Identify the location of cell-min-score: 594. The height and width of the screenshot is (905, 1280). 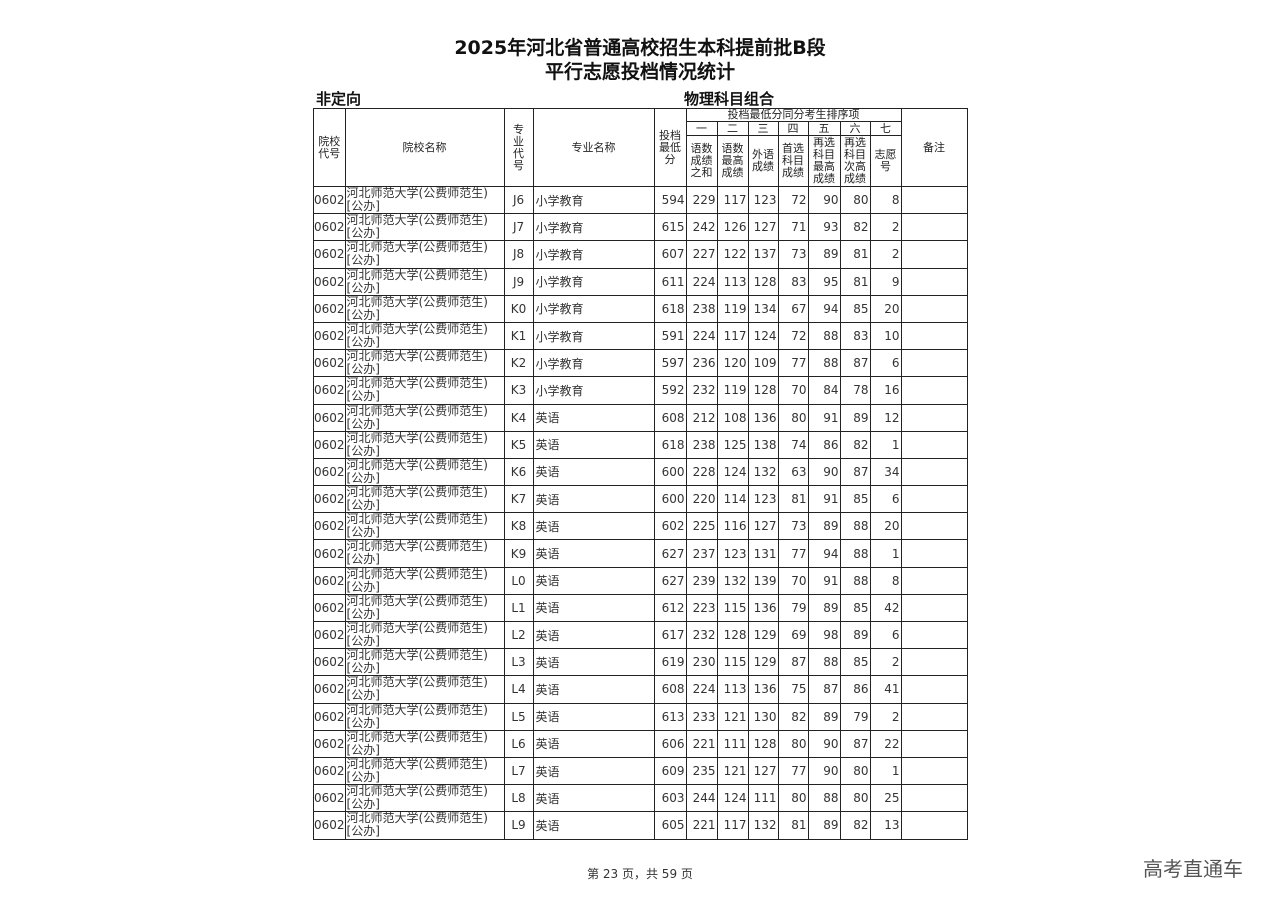
(670, 200).